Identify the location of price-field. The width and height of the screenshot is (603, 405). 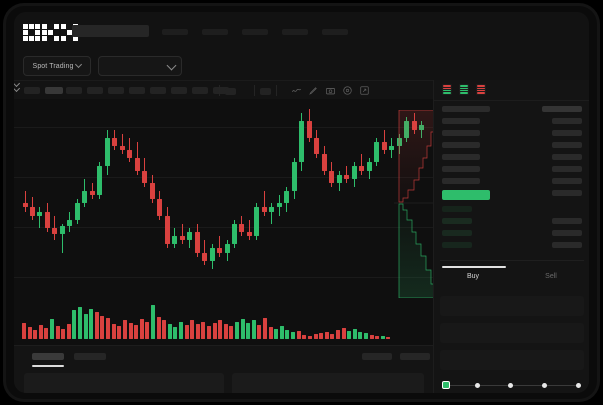
(512, 306).